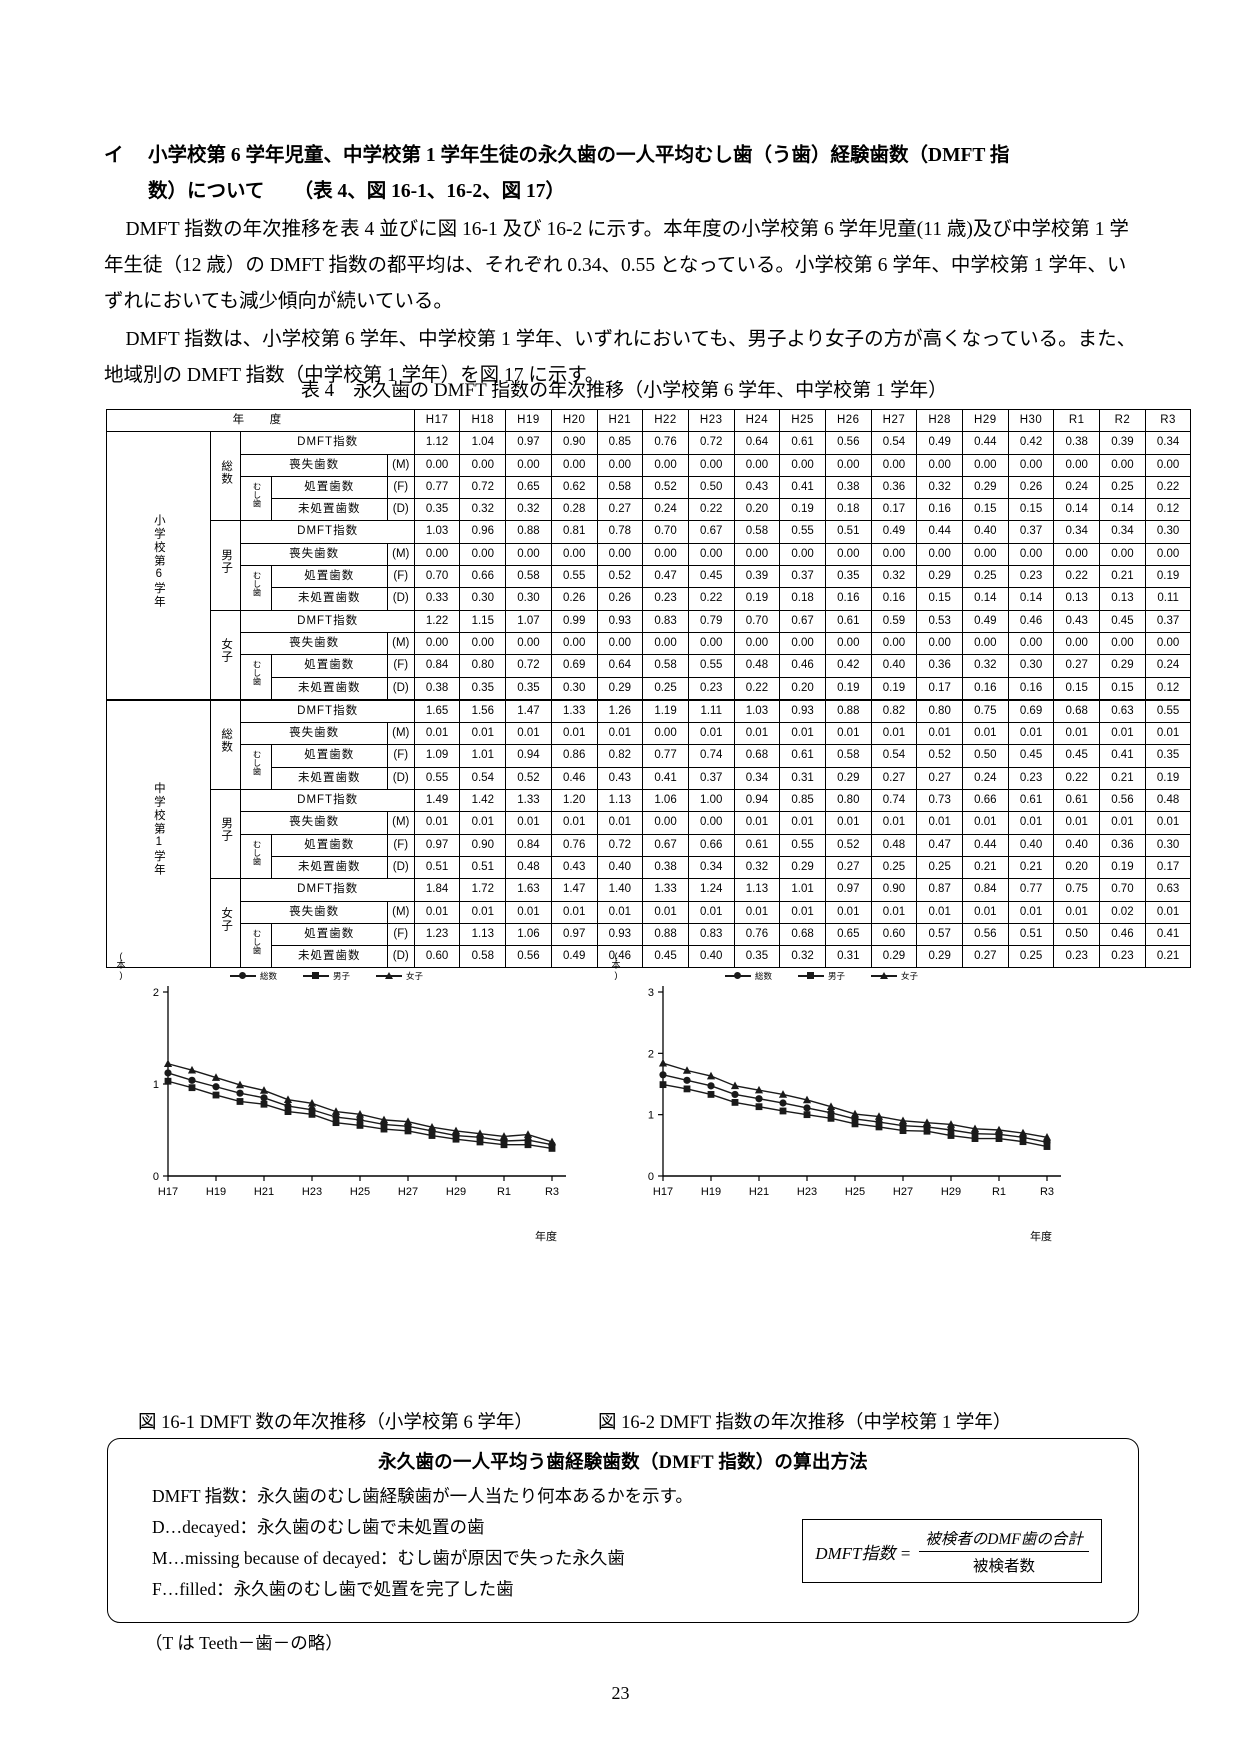  What do you see at coordinates (620, 420) in the screenshot?
I see `year-header: H21` at bounding box center [620, 420].